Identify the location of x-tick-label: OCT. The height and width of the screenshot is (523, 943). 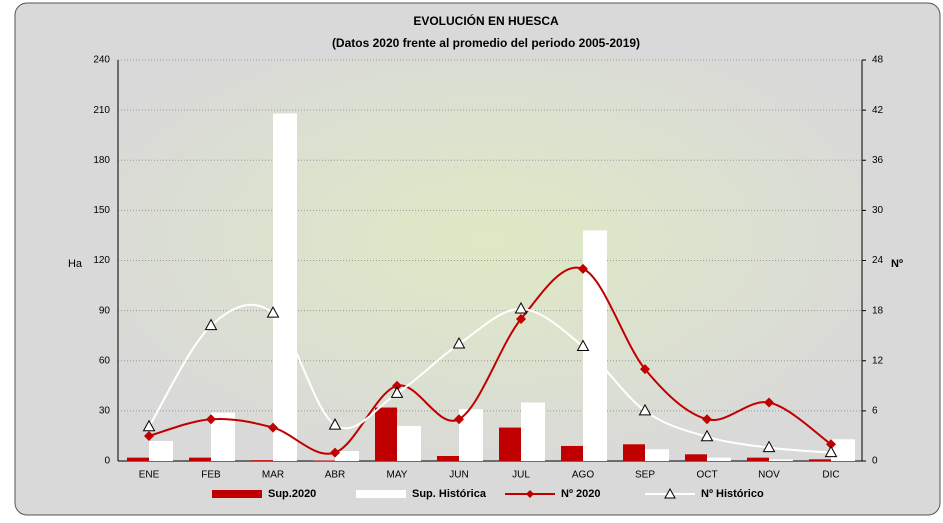
(706, 475).